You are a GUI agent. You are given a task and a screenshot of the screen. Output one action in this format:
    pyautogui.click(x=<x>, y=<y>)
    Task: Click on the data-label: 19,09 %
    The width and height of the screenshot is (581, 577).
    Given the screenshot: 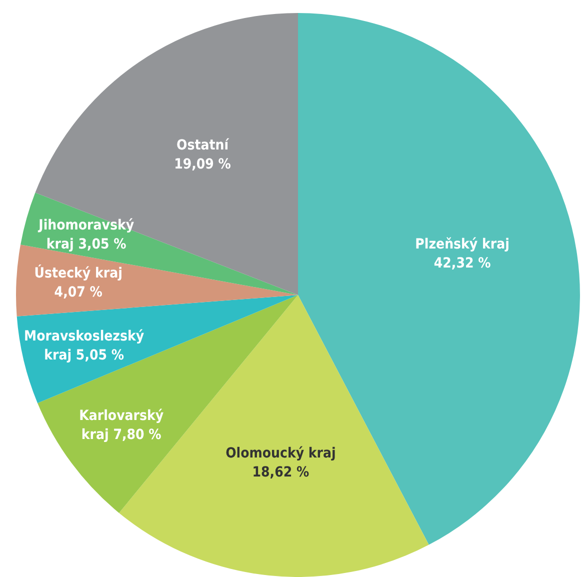 What is the action you would take?
    pyautogui.click(x=203, y=164)
    